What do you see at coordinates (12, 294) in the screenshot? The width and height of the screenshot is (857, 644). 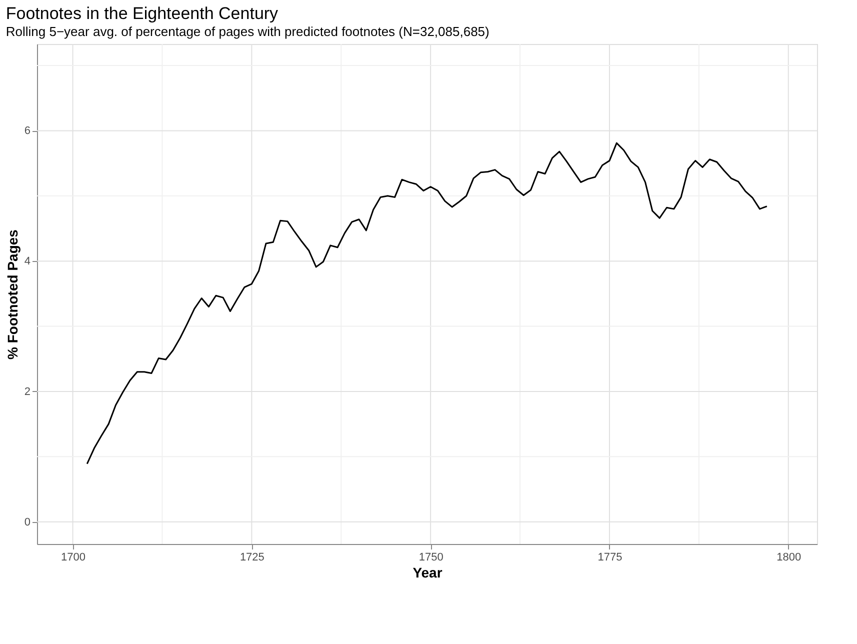 I see `y-axis-title: % Footnoted Pages` at bounding box center [12, 294].